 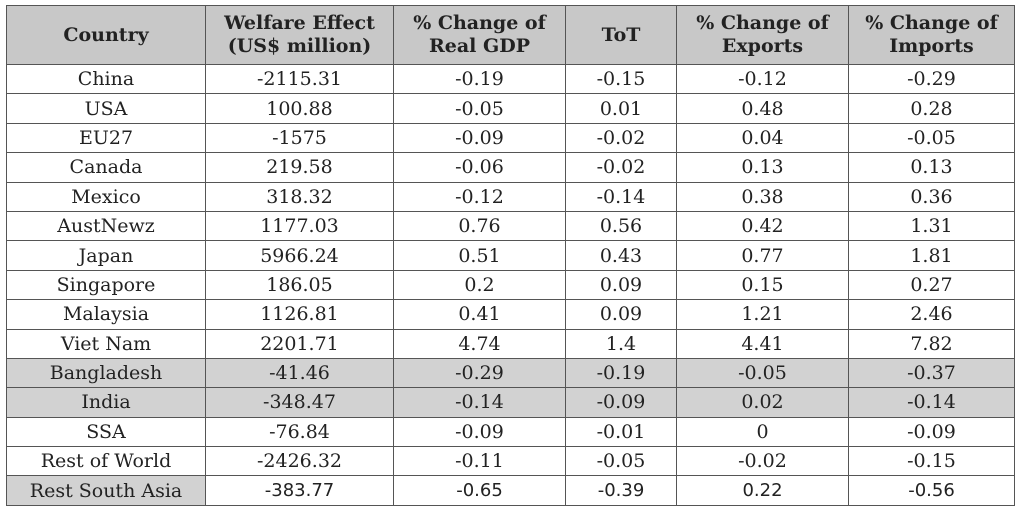 I want to click on cell-country: EU27, so click(x=106, y=138).